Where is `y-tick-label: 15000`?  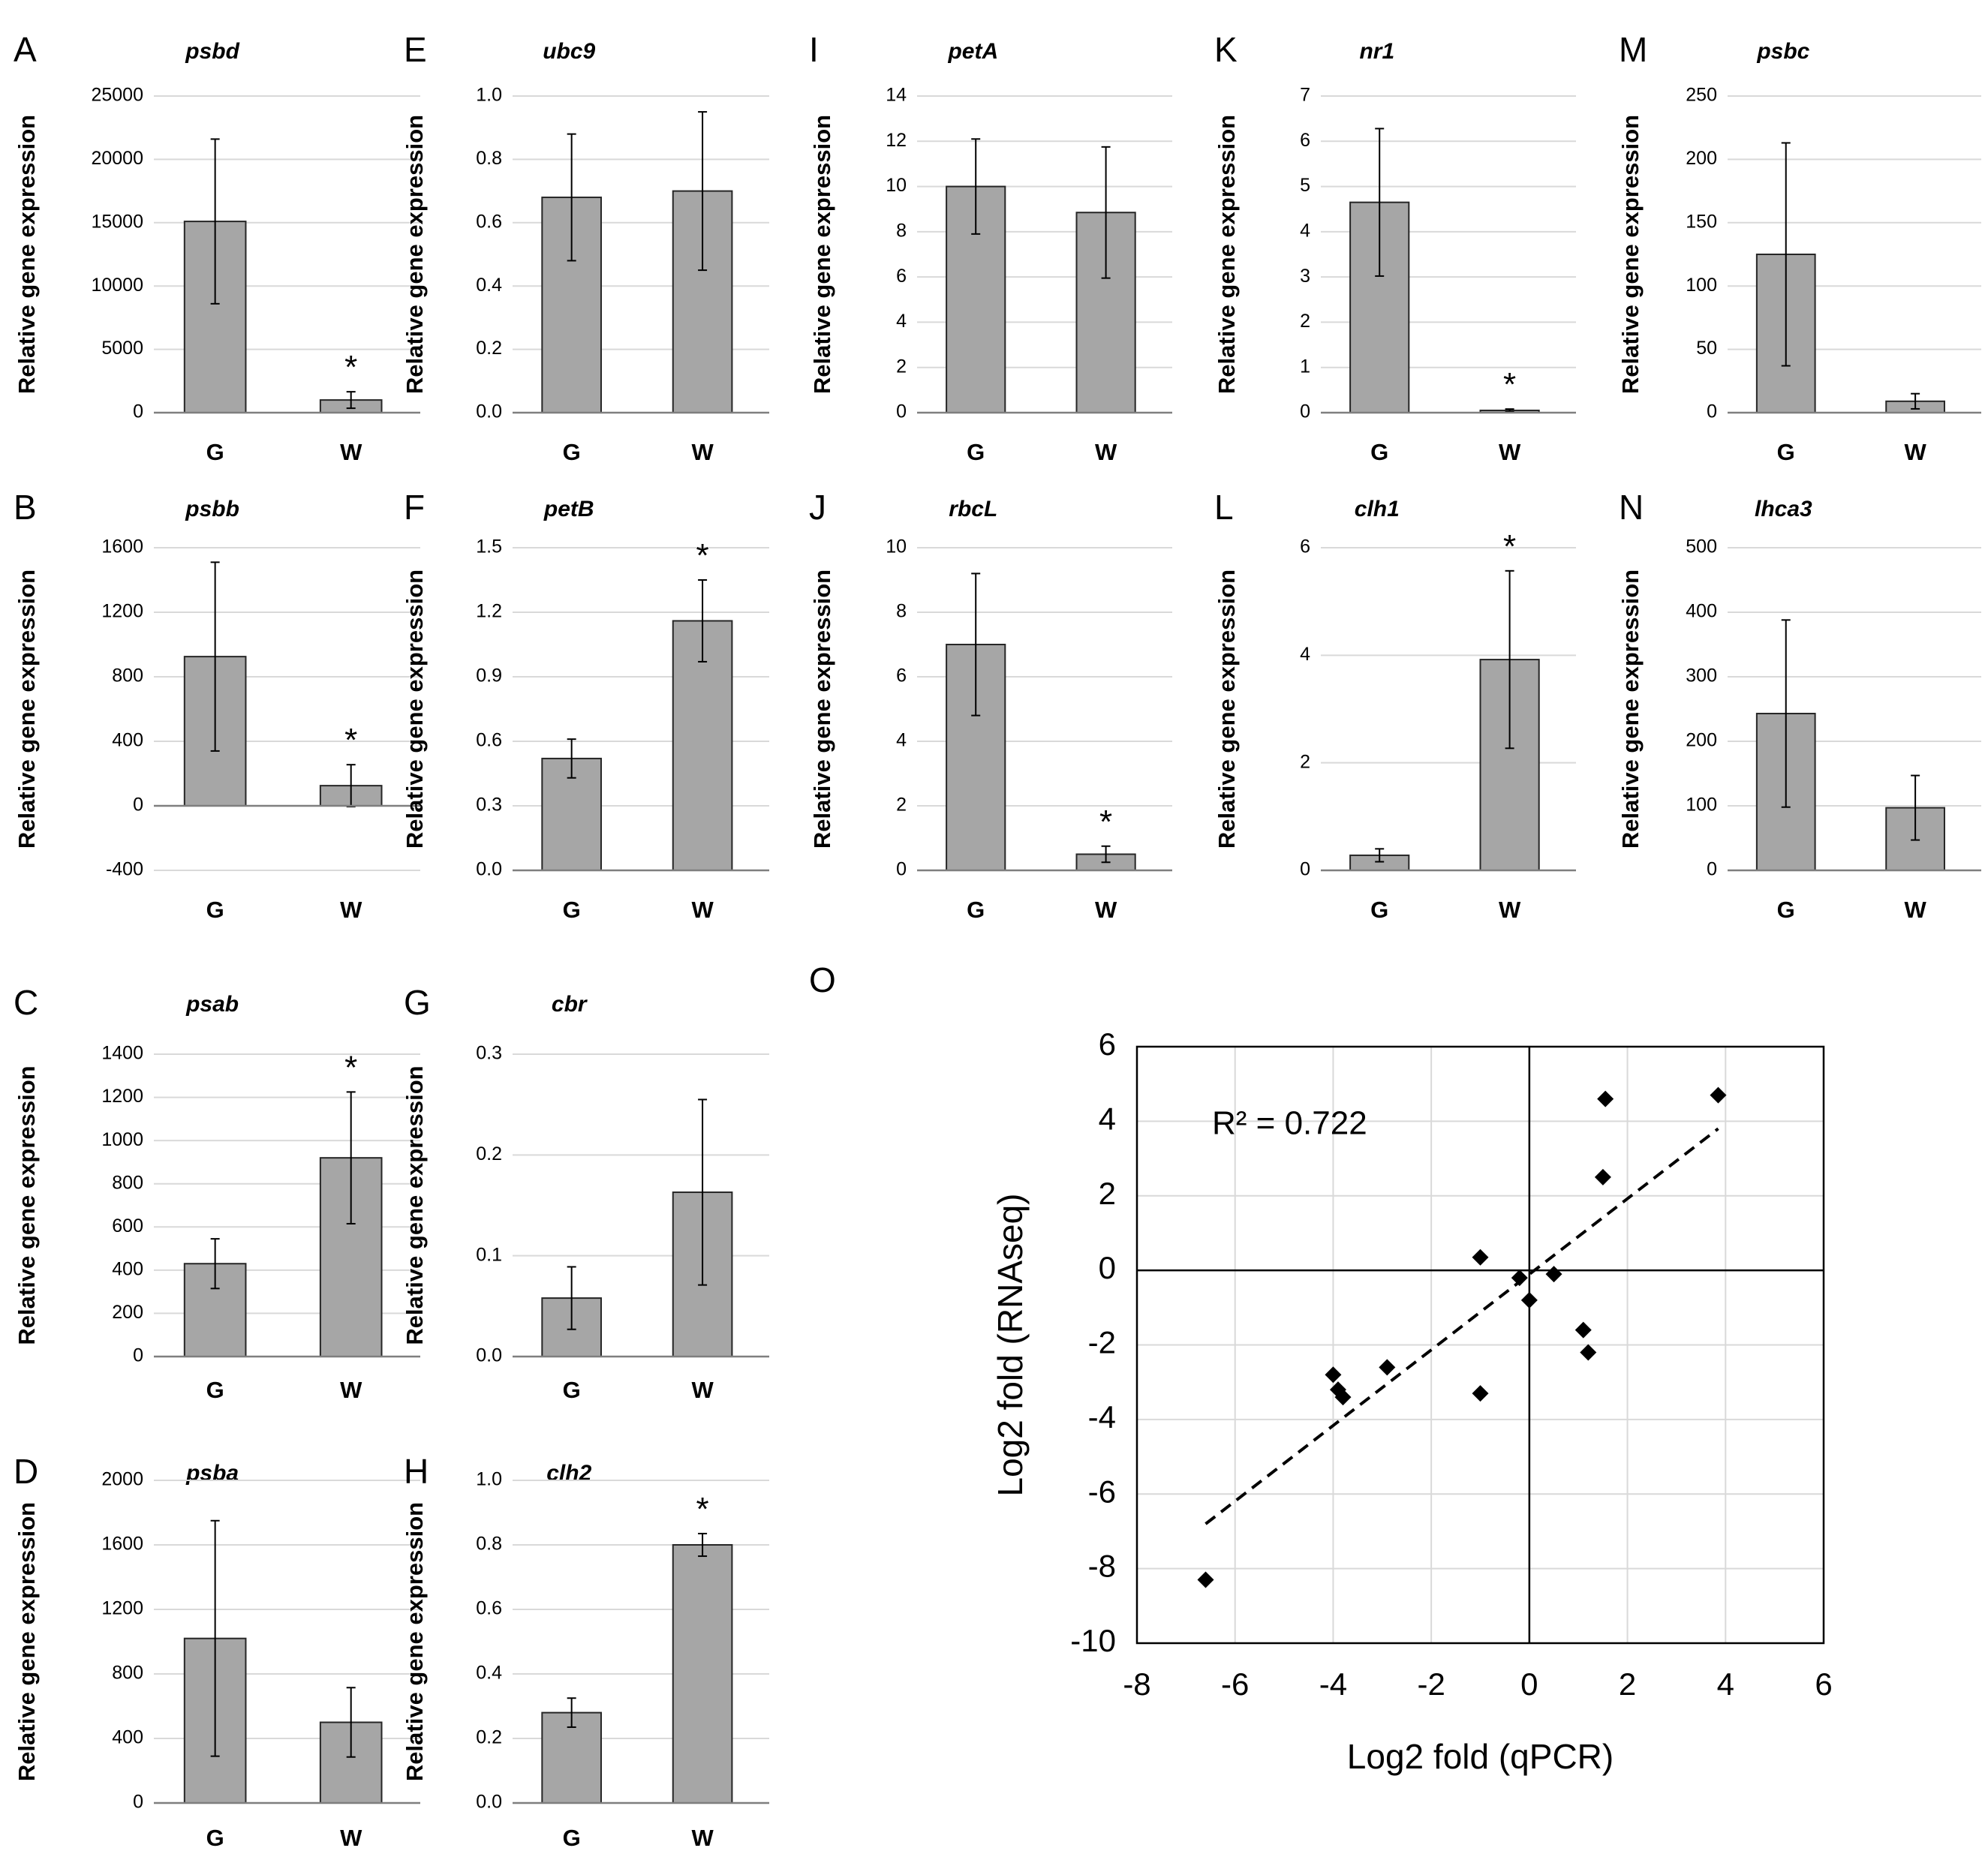
y-tick-label: 15000 is located at coordinates (117, 221).